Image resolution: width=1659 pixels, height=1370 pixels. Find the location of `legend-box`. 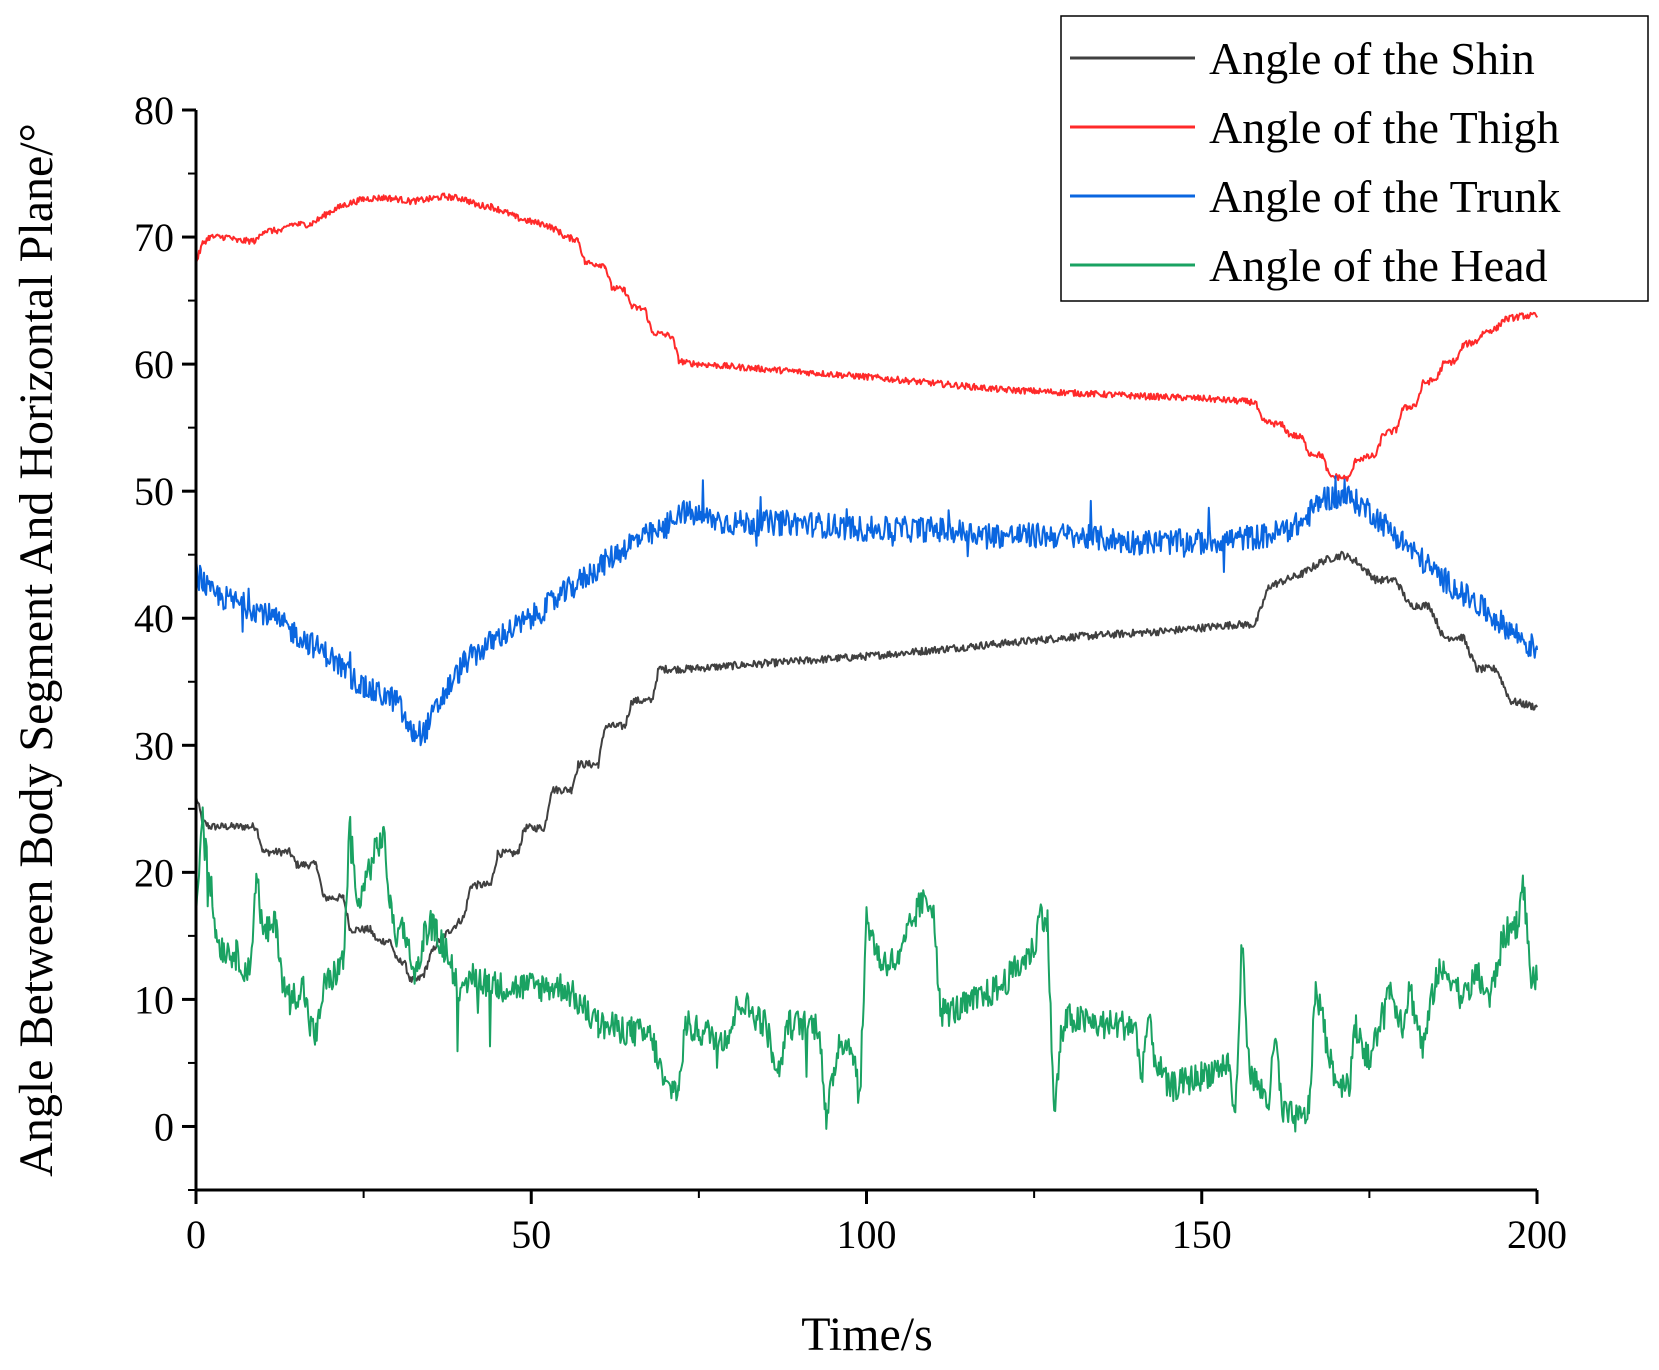

legend-box is located at coordinates (1354, 158).